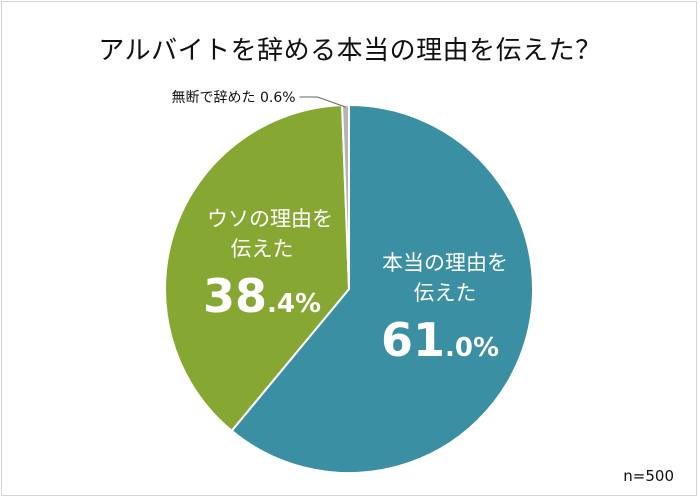 This screenshot has width=700, height=499. I want to click on slice-label-no-notice: 無断で辞めた 0.6%, so click(234, 98).